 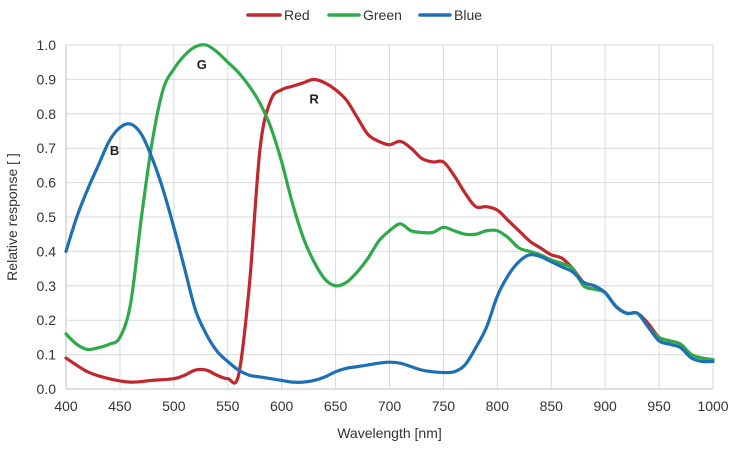 I want to click on y-tick-label: 0.6, so click(x=47, y=183).